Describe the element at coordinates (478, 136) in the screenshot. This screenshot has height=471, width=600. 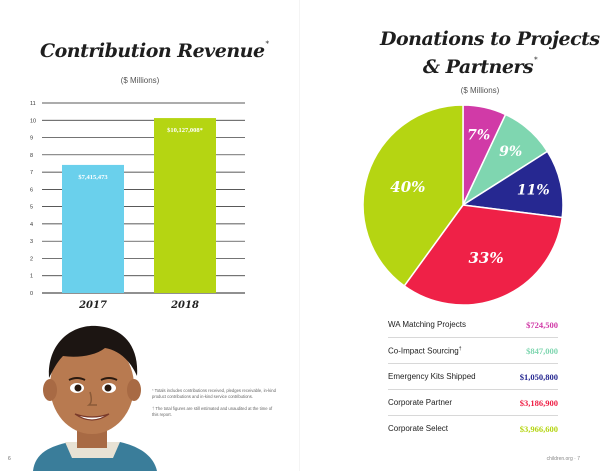
I see `pie-slice-label: 7%` at that location.